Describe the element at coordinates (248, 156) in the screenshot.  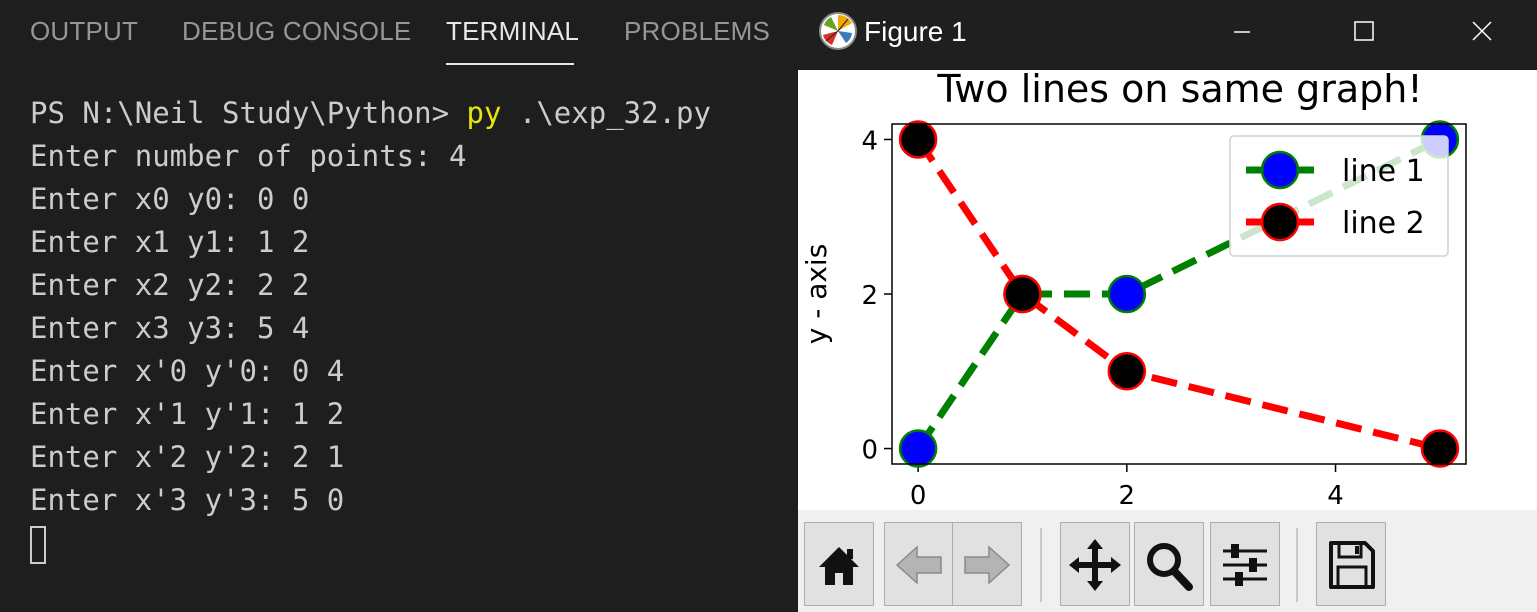
I see `terminal-line: Enter number of points: 4` at that location.